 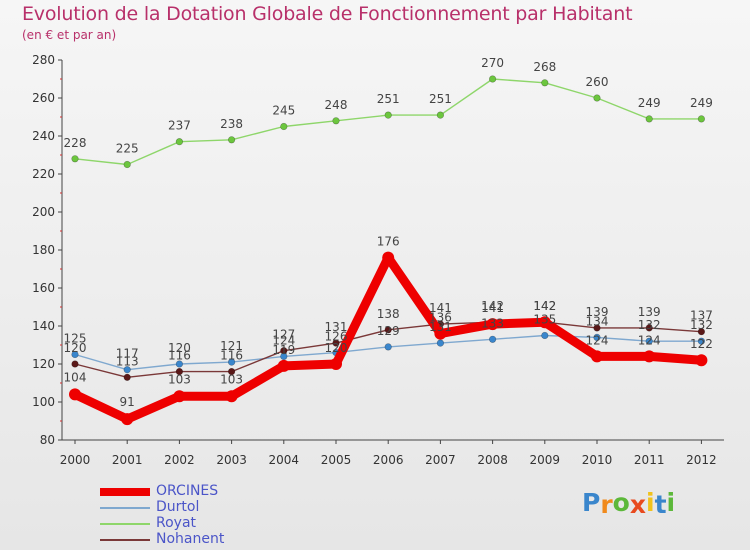 What do you see at coordinates (231, 460) in the screenshot?
I see `x-tick-label: 2003` at bounding box center [231, 460].